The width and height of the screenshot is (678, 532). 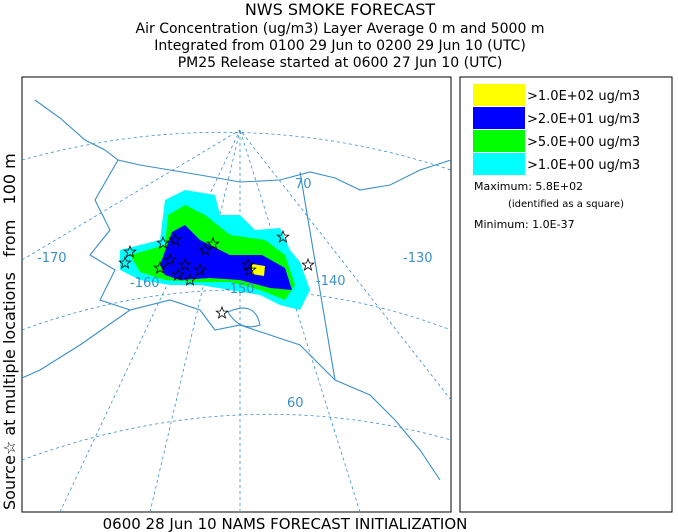 I want to click on maximum-note: (identified as a square), so click(x=566, y=204).